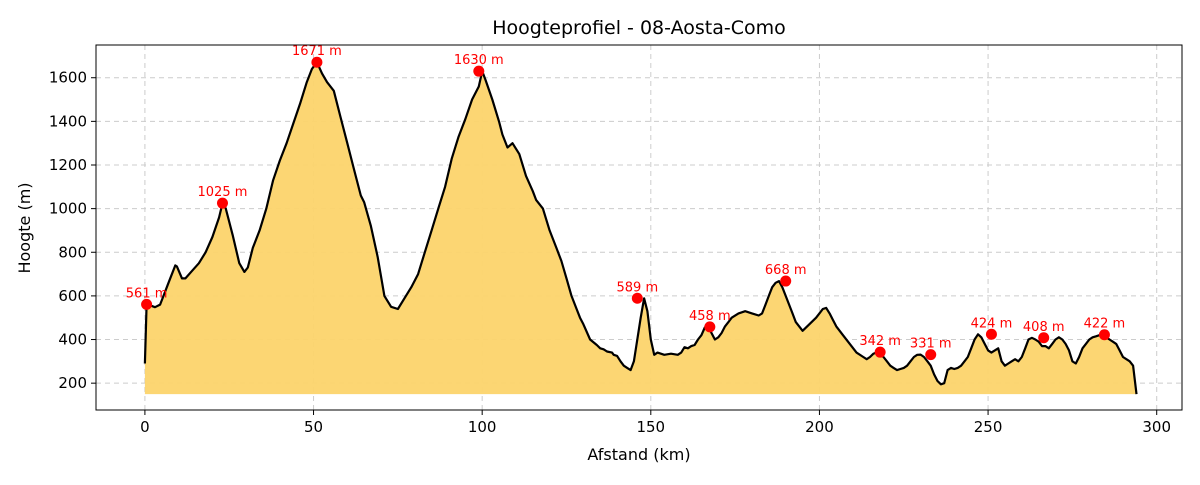  Describe the element at coordinates (1156, 427) in the screenshot. I see `x-tick-label: 300` at that location.